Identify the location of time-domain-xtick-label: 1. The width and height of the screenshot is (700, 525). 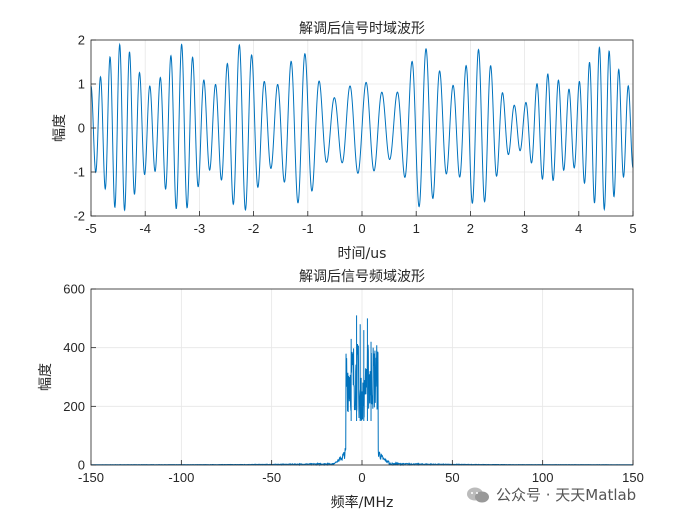
(416, 228).